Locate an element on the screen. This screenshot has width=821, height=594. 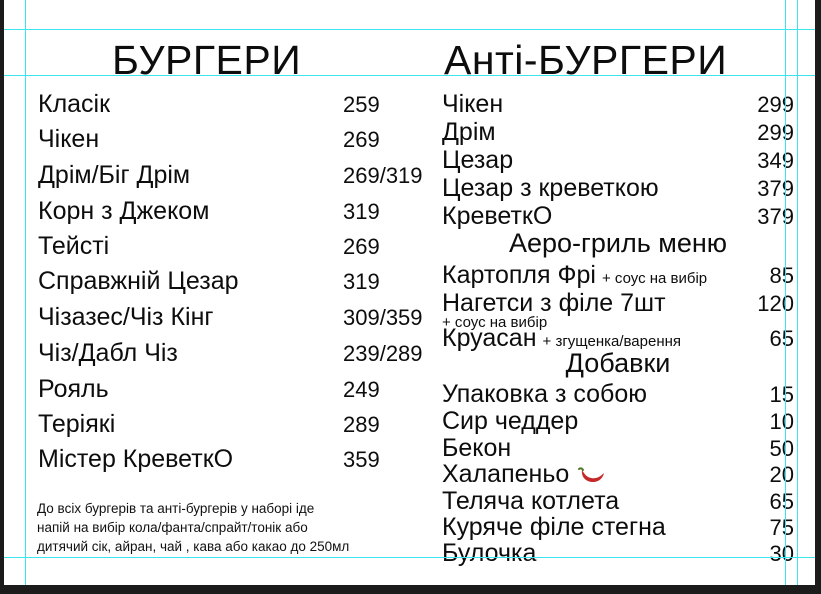
item-name: КреветкО is located at coordinates (497, 216).